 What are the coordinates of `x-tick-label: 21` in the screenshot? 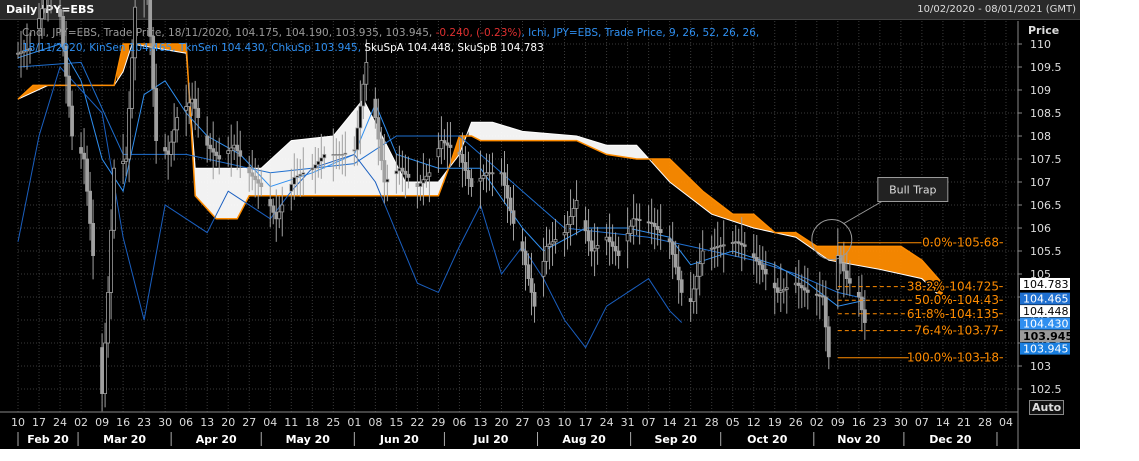 It's located at (964, 422).